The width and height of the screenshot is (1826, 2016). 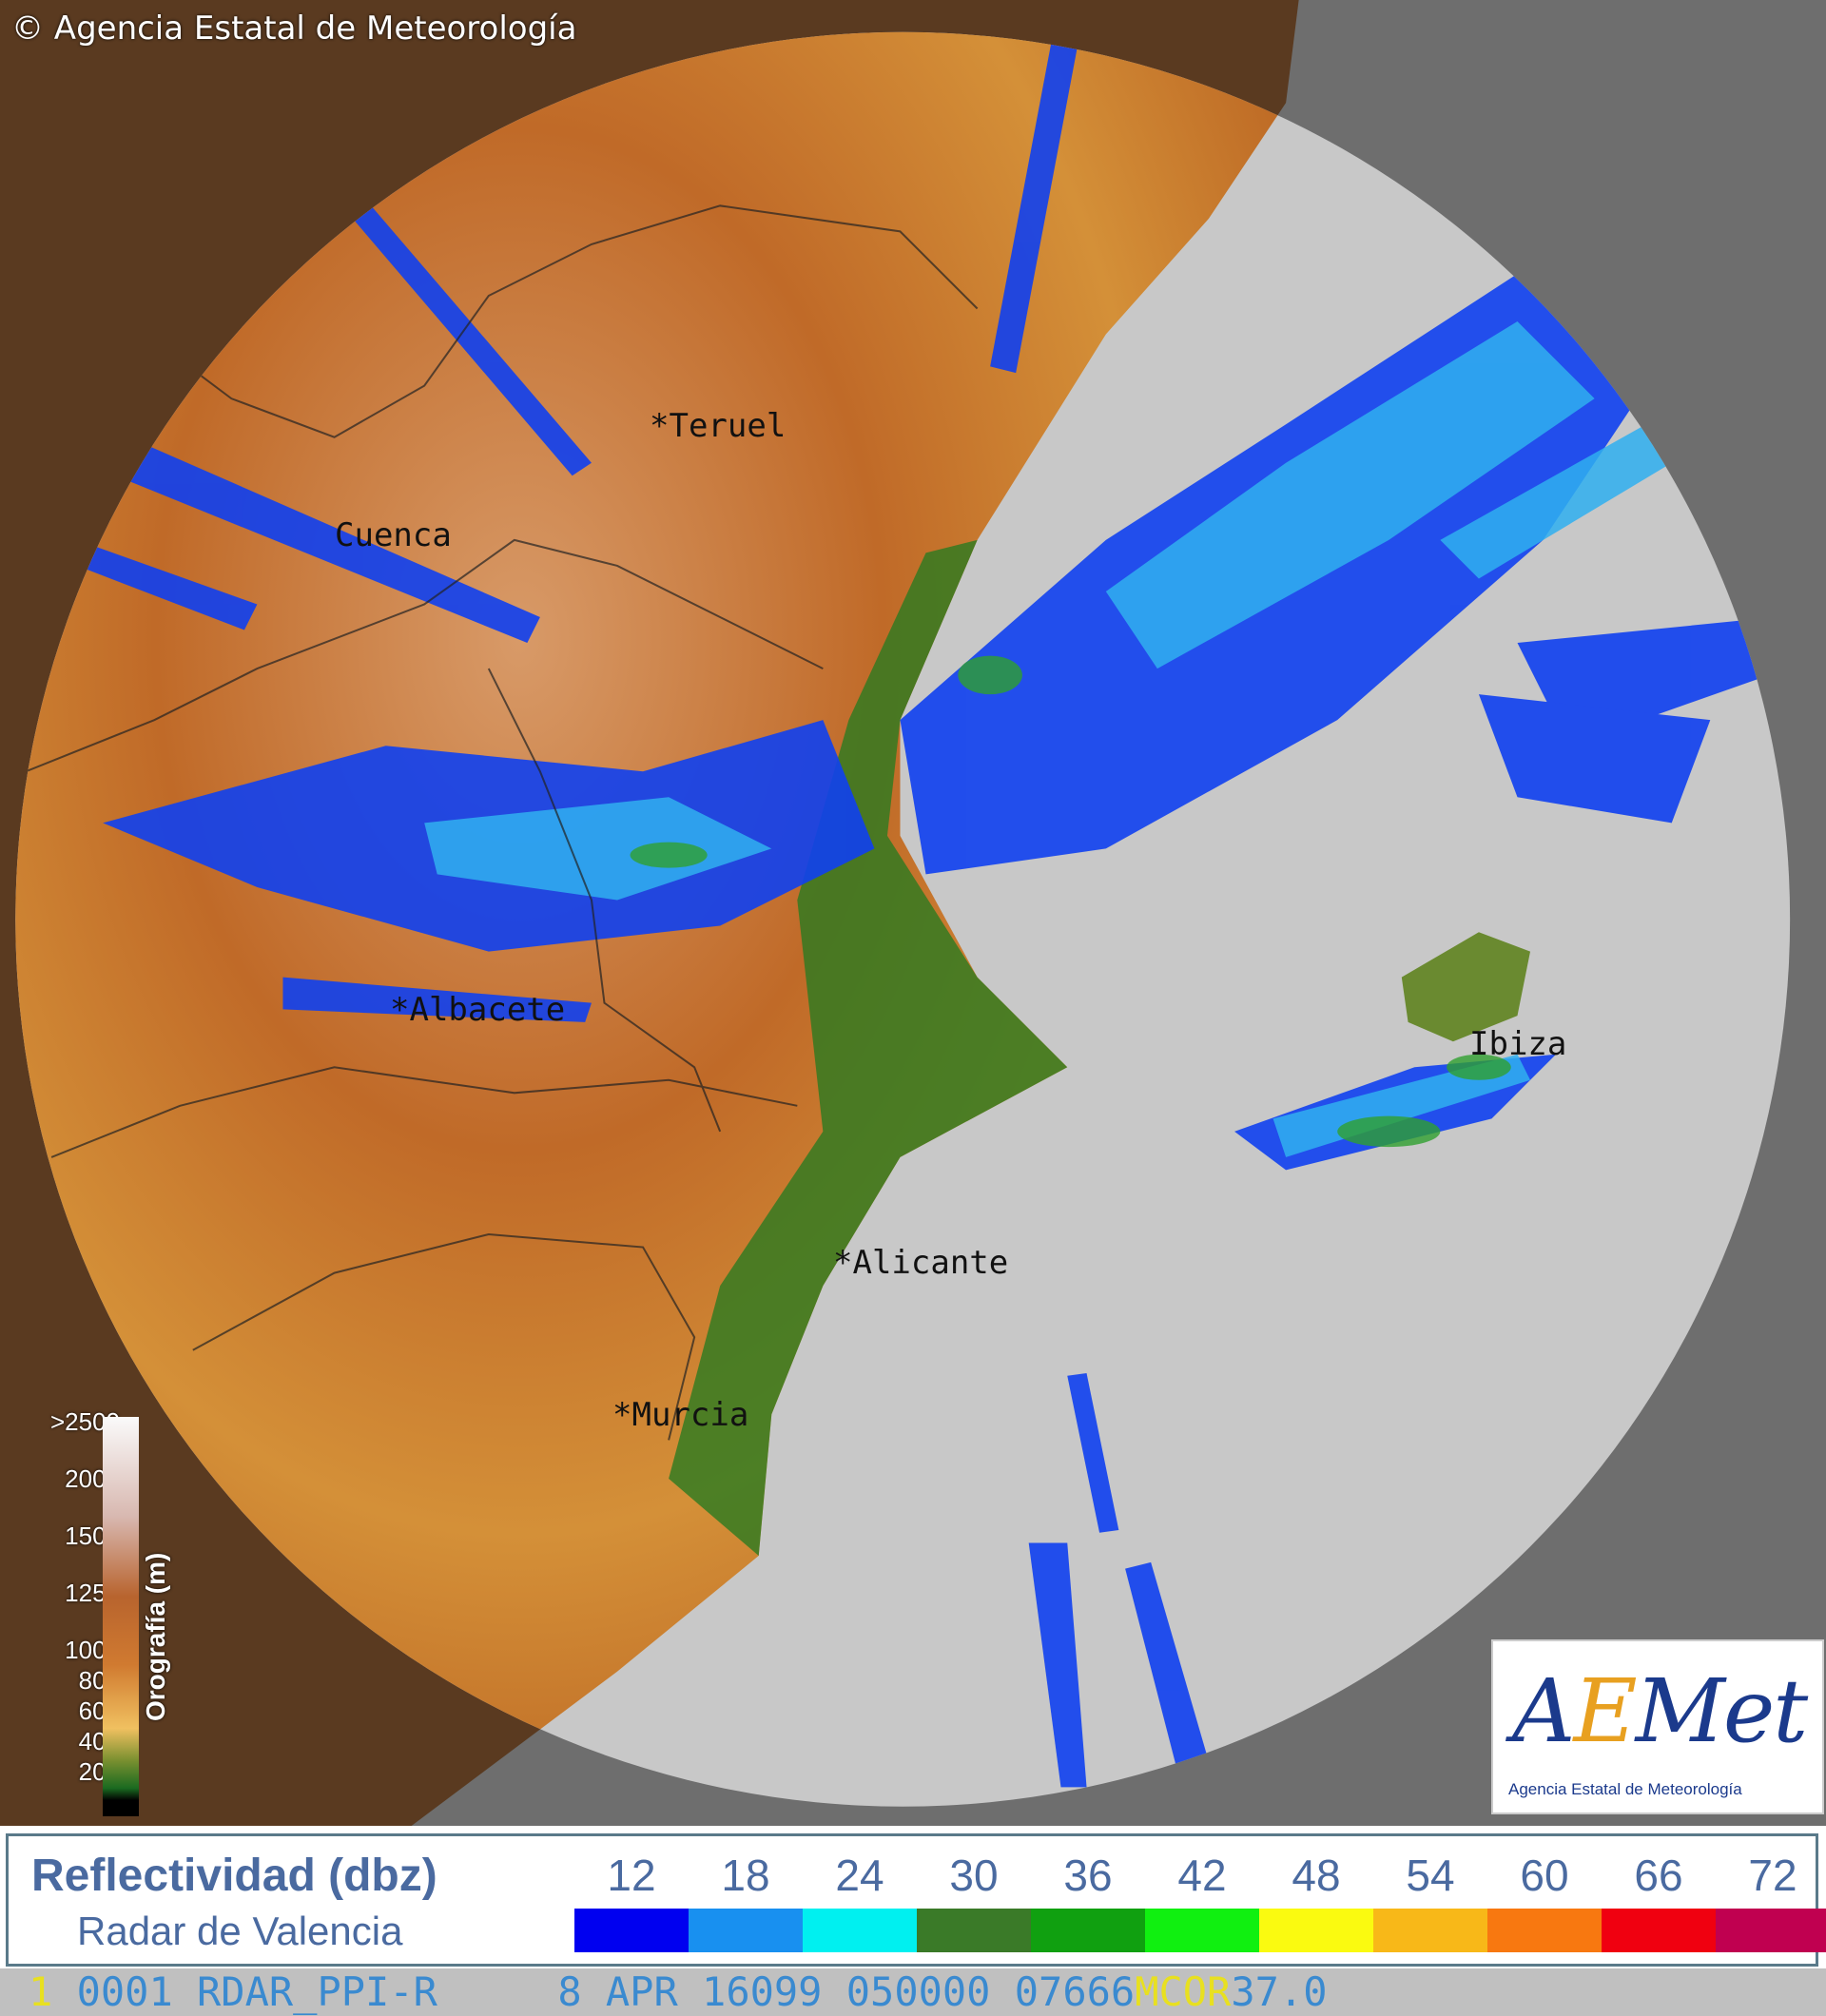 I want to click on legend-tick: 18, so click(x=745, y=1875).